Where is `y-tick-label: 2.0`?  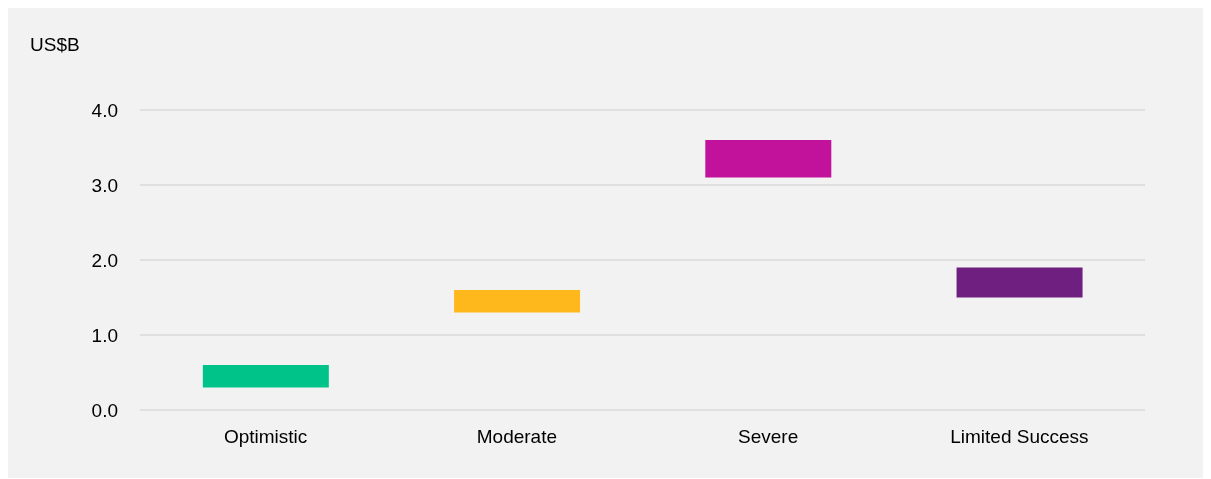 y-tick-label: 2.0 is located at coordinates (104, 260).